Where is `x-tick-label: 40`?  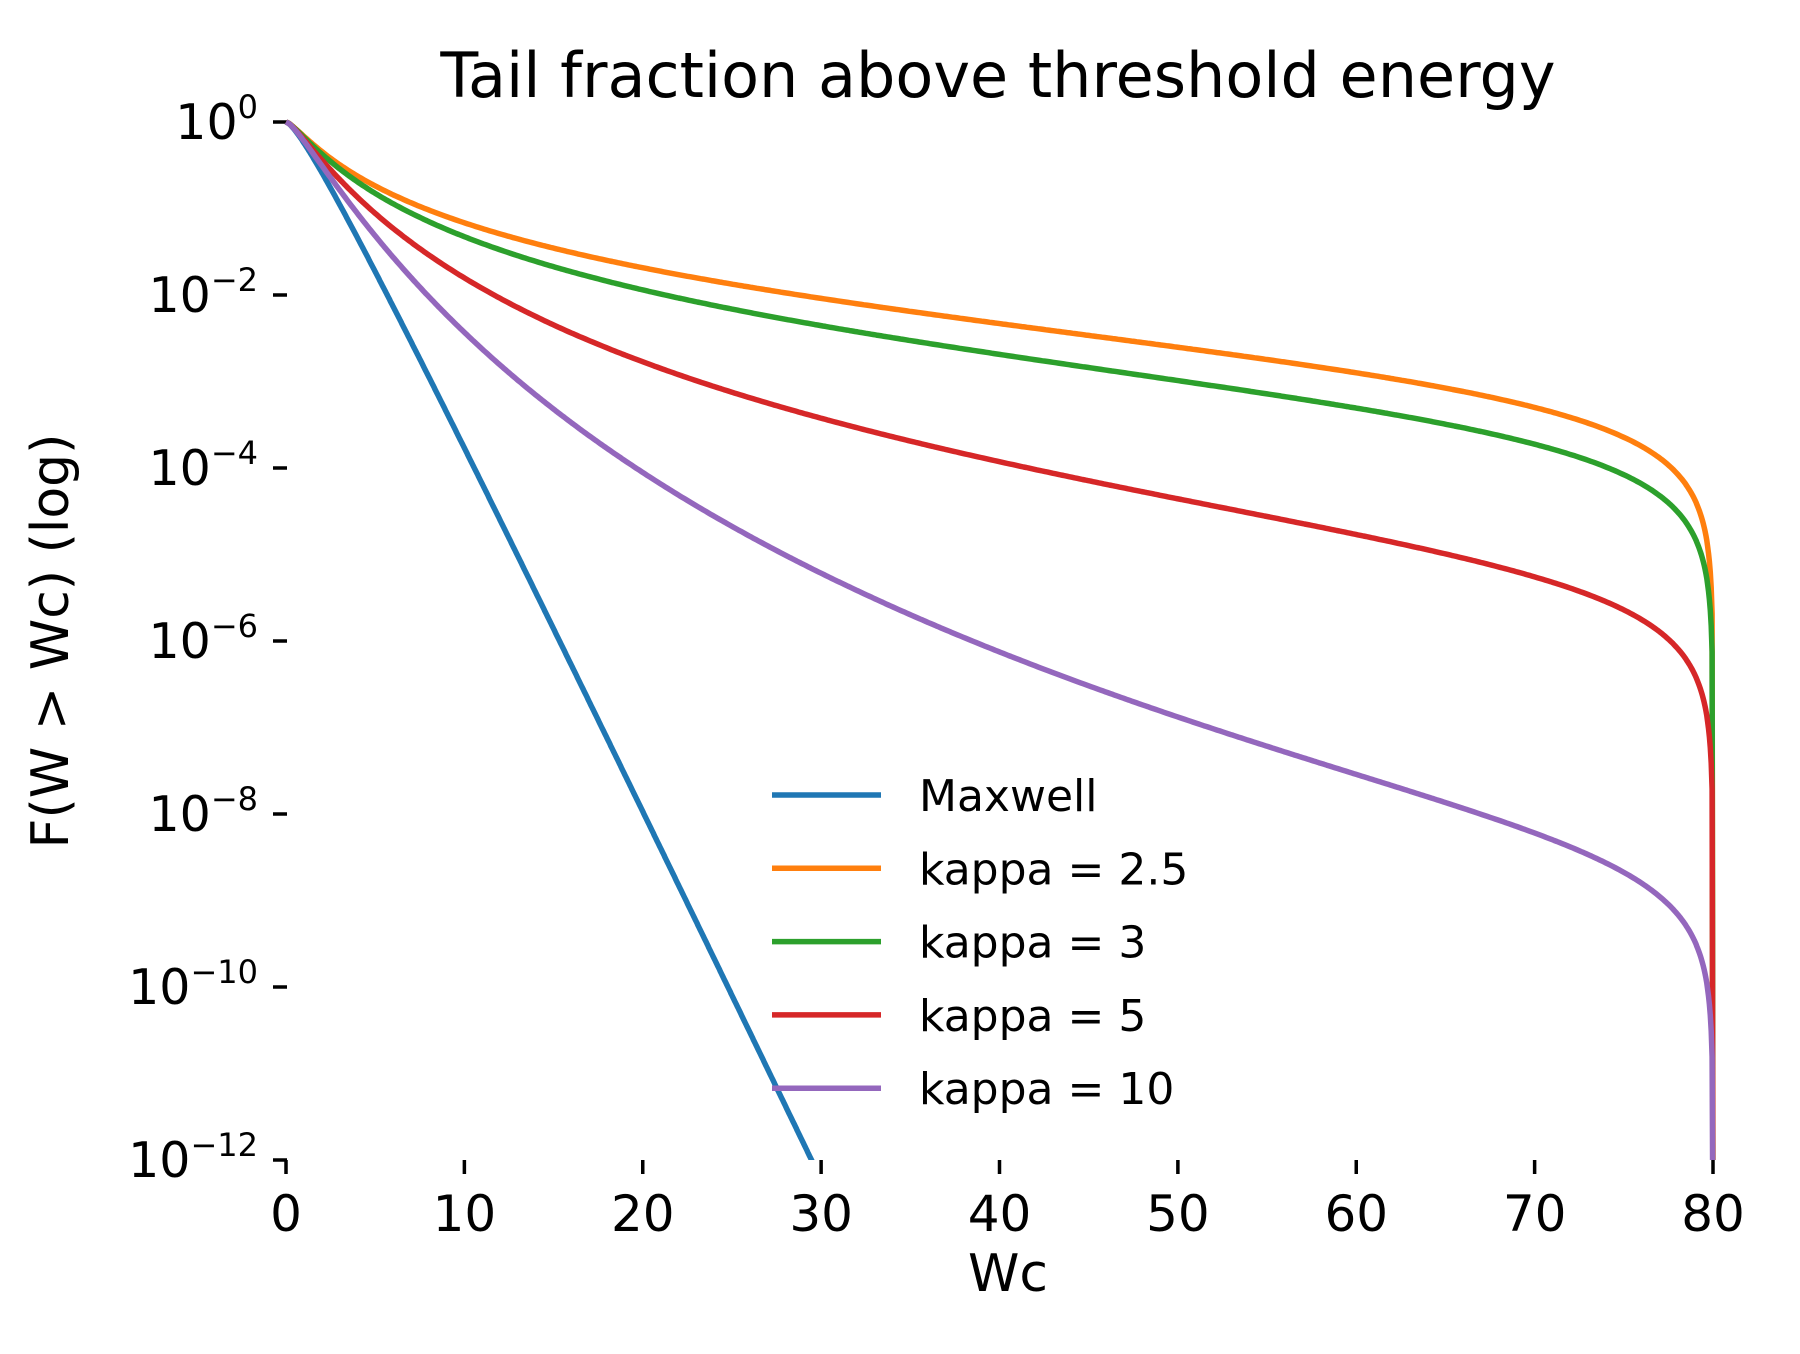 x-tick-label: 40 is located at coordinates (1000, 1214).